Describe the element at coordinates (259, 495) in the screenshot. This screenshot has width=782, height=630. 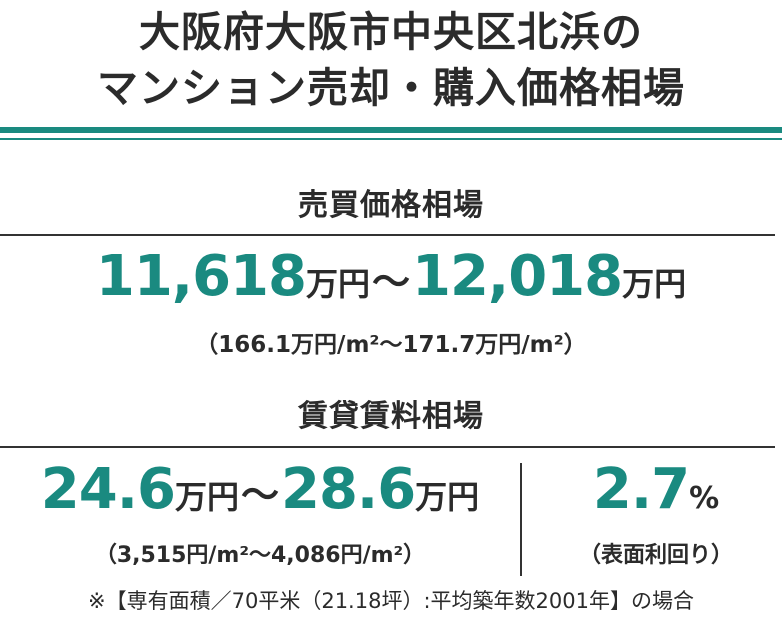
I see `rent-tilde: 〜` at that location.